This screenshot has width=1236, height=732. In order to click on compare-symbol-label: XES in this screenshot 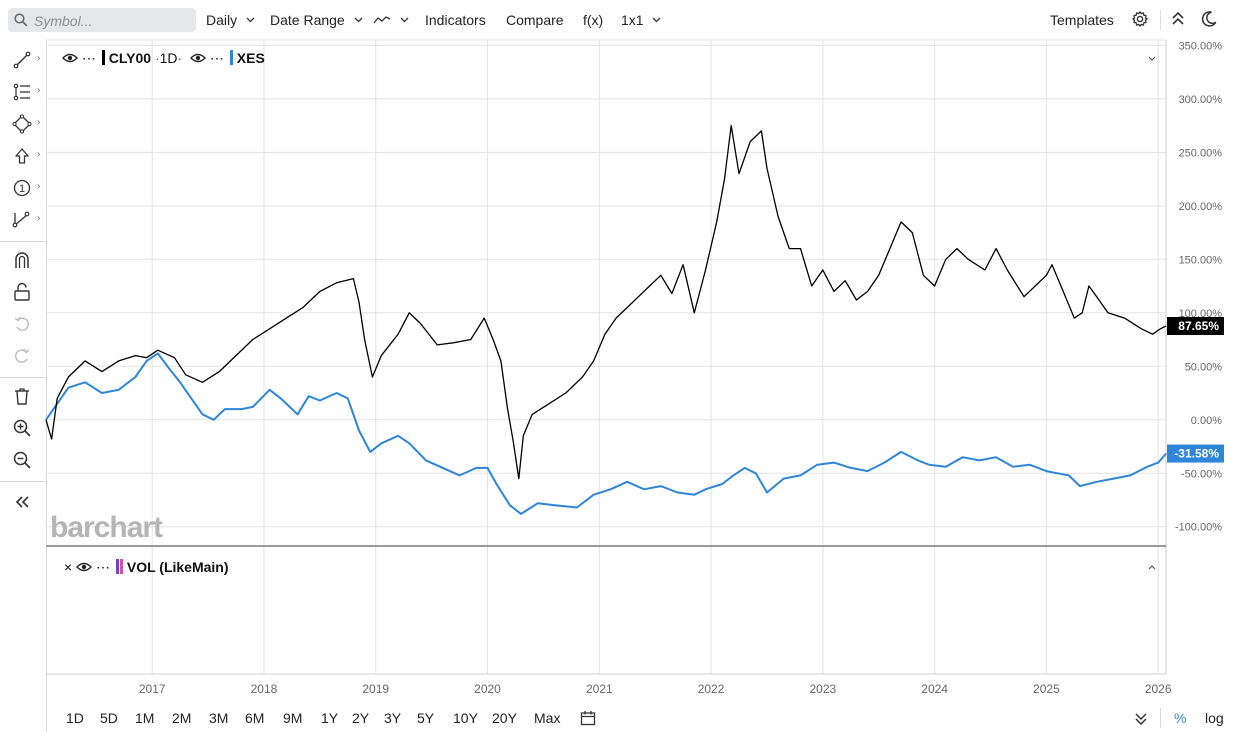, I will do `click(250, 58)`.